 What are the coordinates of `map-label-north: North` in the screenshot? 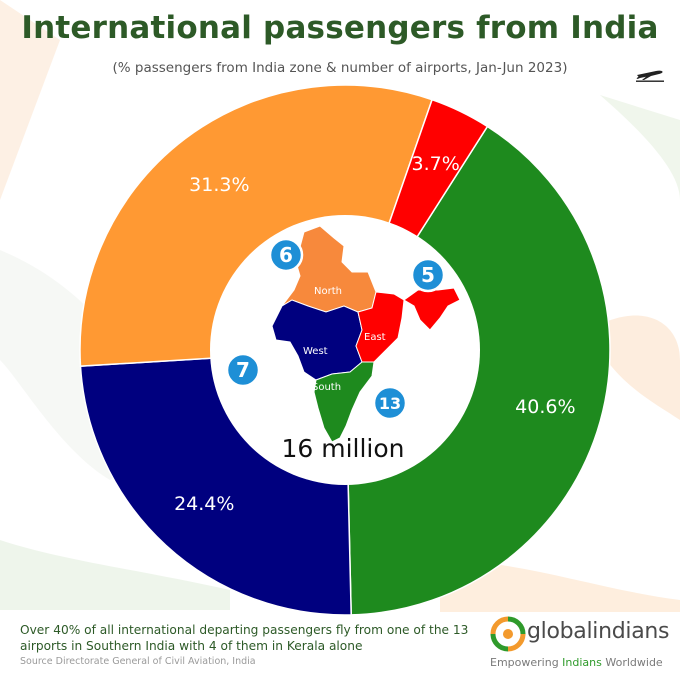 It's located at (328, 291).